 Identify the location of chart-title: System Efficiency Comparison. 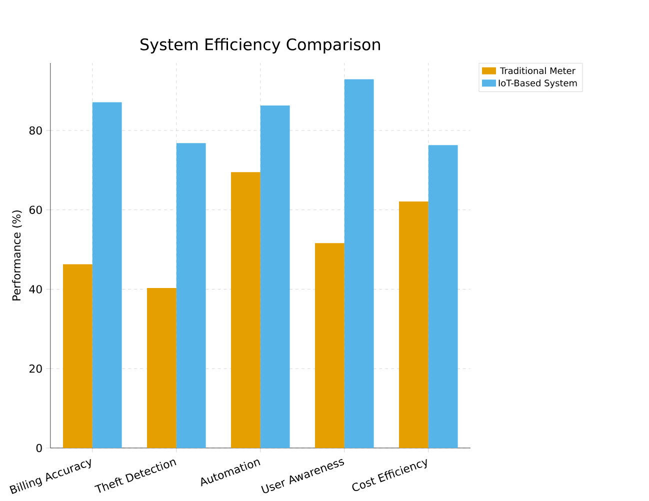
(260, 46).